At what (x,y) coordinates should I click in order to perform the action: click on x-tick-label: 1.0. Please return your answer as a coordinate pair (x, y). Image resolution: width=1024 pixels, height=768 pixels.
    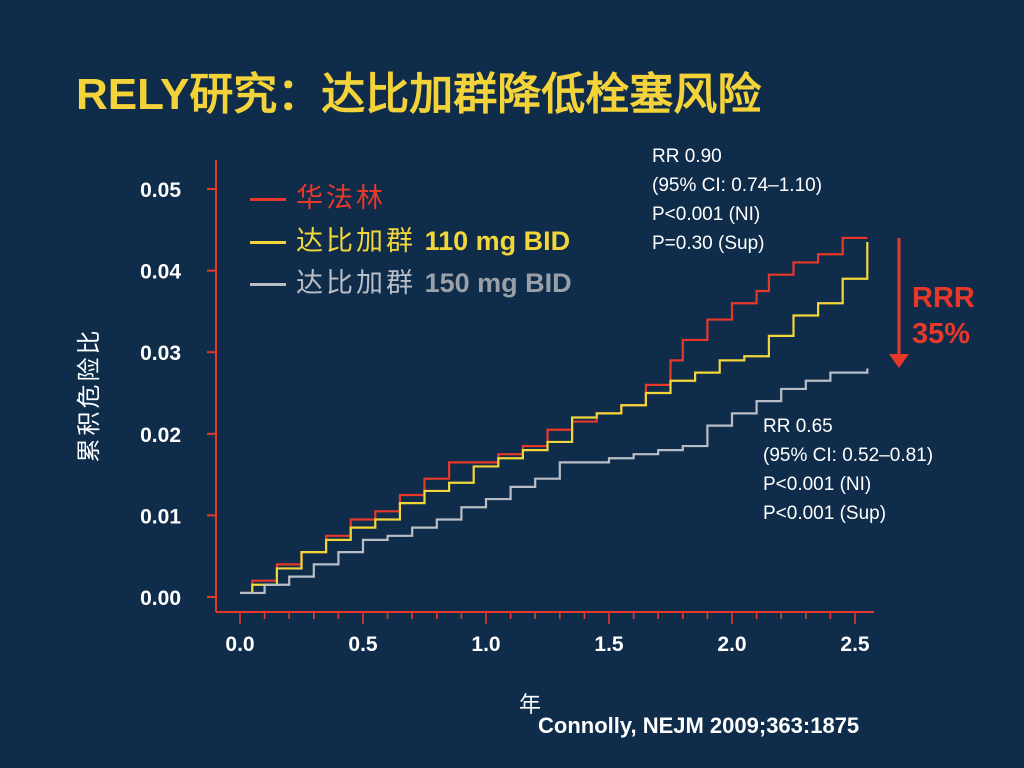
    Looking at the image, I should click on (485, 644).